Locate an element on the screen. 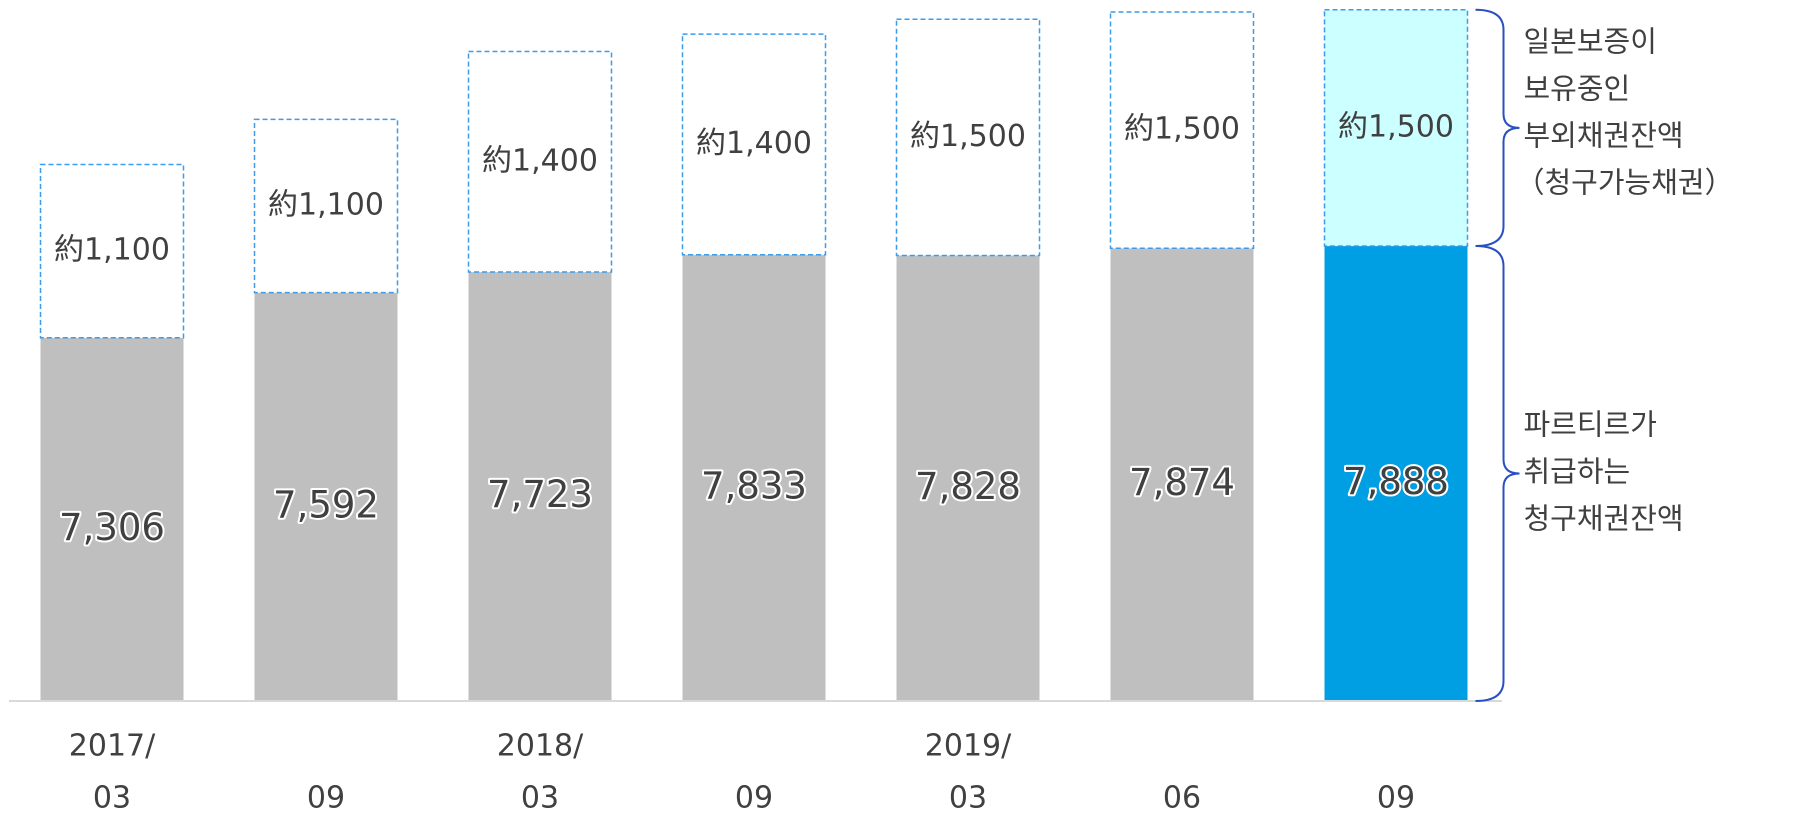  x-group-label: 2019/ is located at coordinates (968, 746).